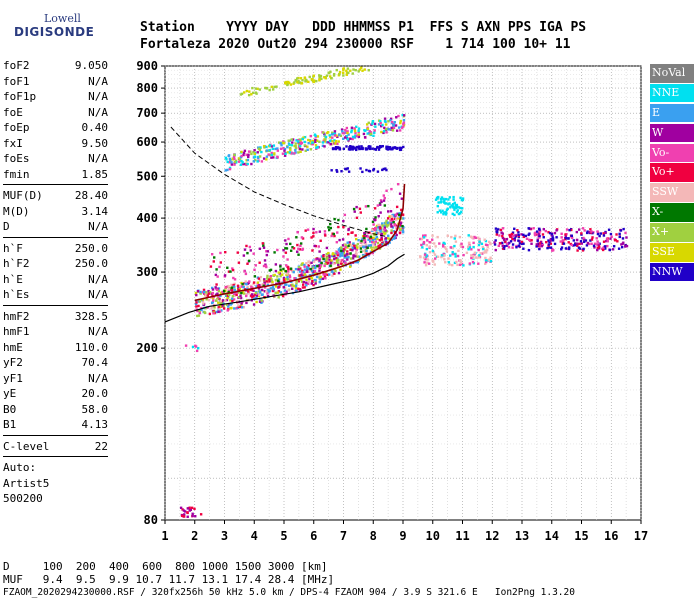 This screenshot has width=700, height=600. I want to click on auto-code: 500200, so click(23, 498).